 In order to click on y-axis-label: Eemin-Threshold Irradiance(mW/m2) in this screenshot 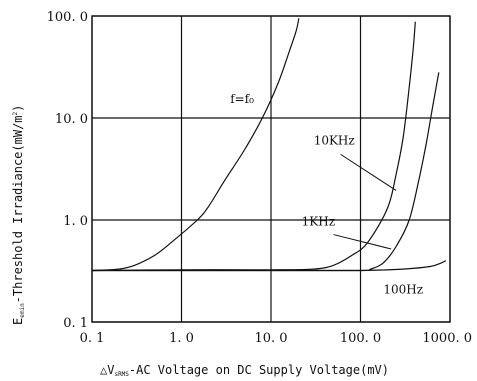, I will do `click(18, 215)`.